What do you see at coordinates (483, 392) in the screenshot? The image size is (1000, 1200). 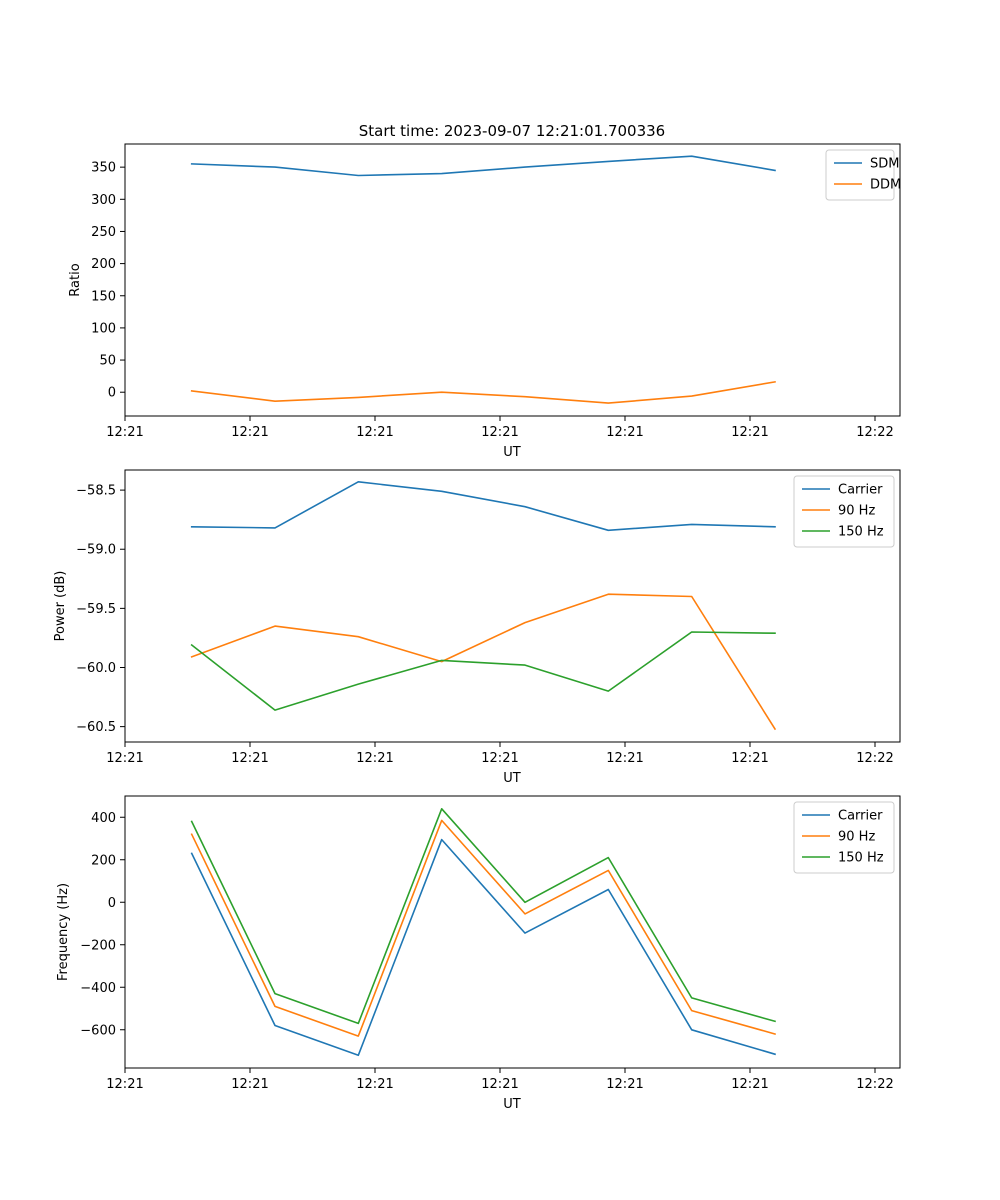 I see `series-line-ddm` at bounding box center [483, 392].